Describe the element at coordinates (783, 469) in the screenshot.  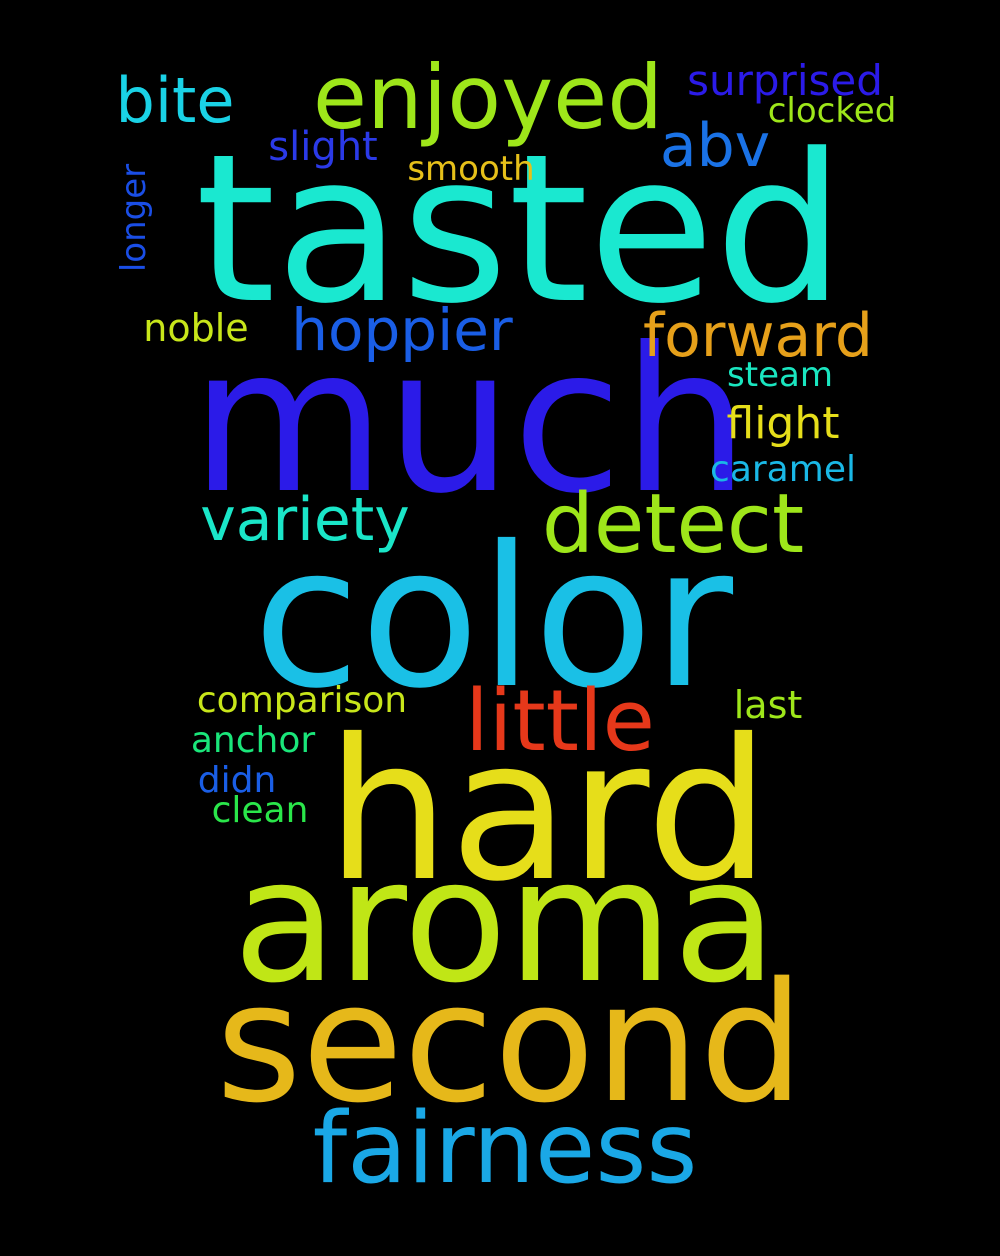
I see `word-caramel: caramel` at that location.